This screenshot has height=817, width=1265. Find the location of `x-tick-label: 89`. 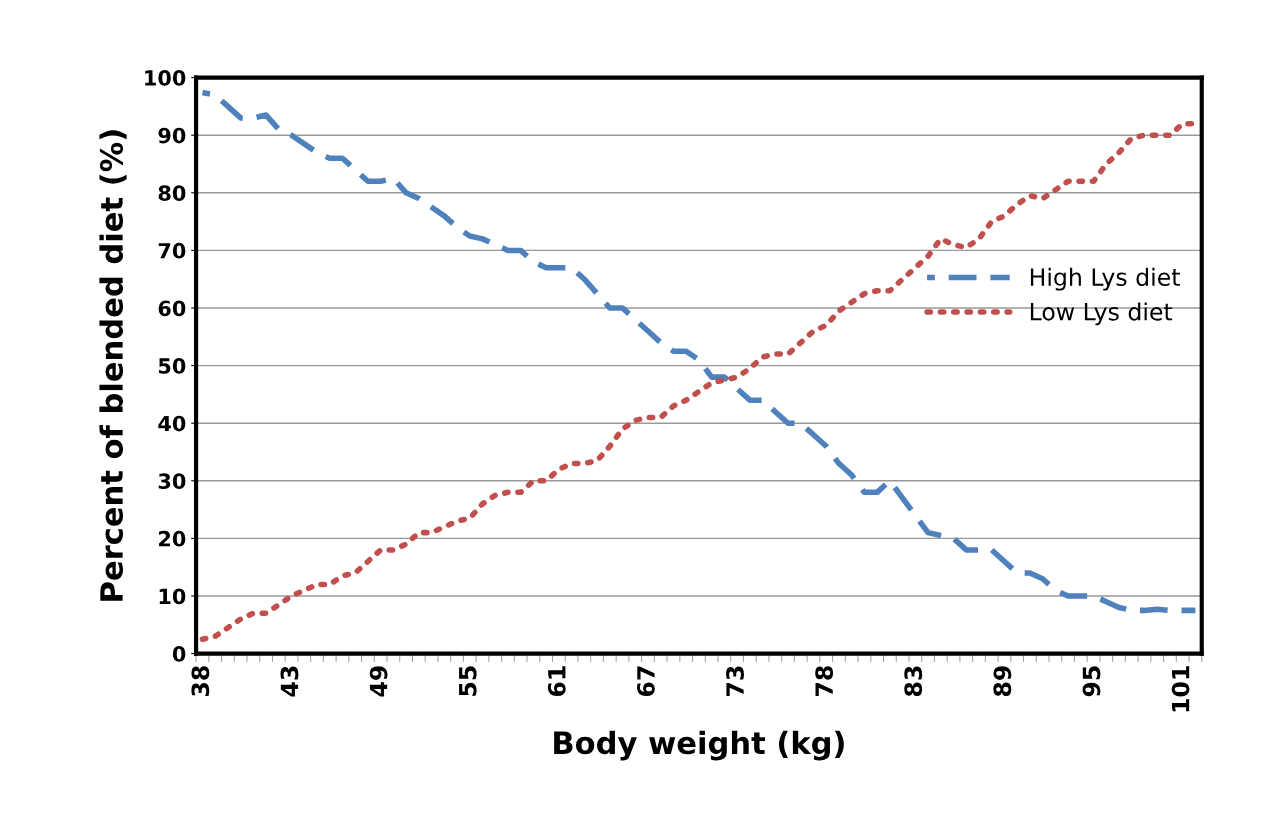

x-tick-label: 89 is located at coordinates (1002, 681).